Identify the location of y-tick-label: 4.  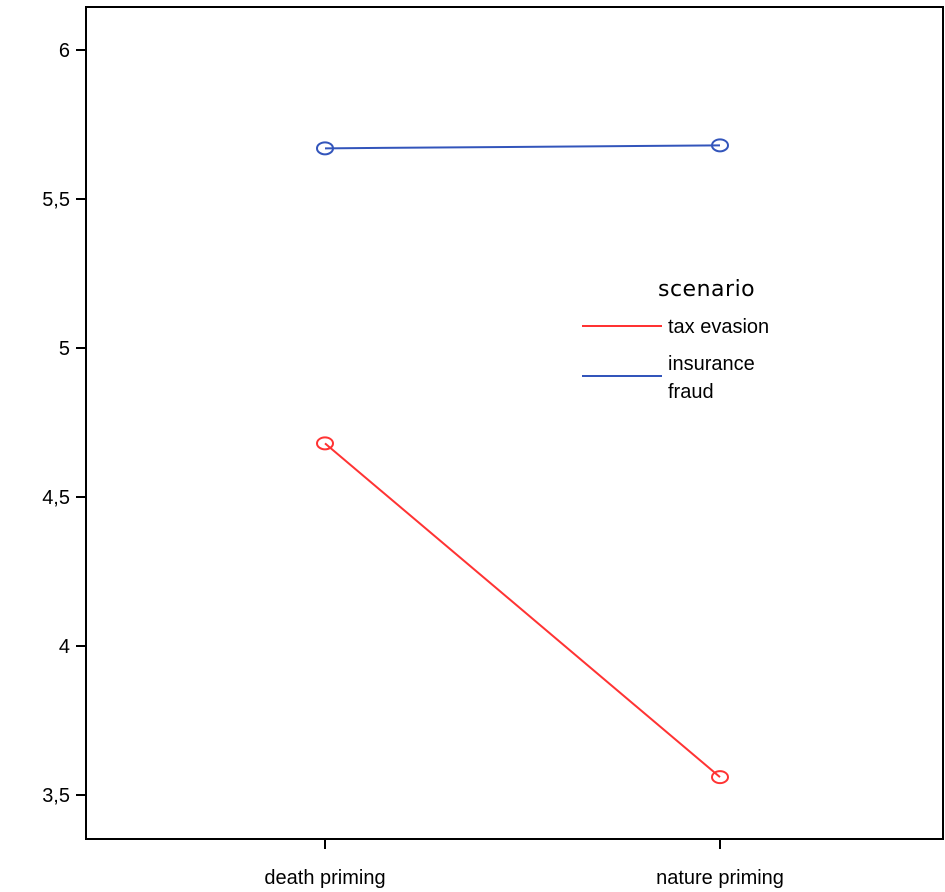
(64, 647).